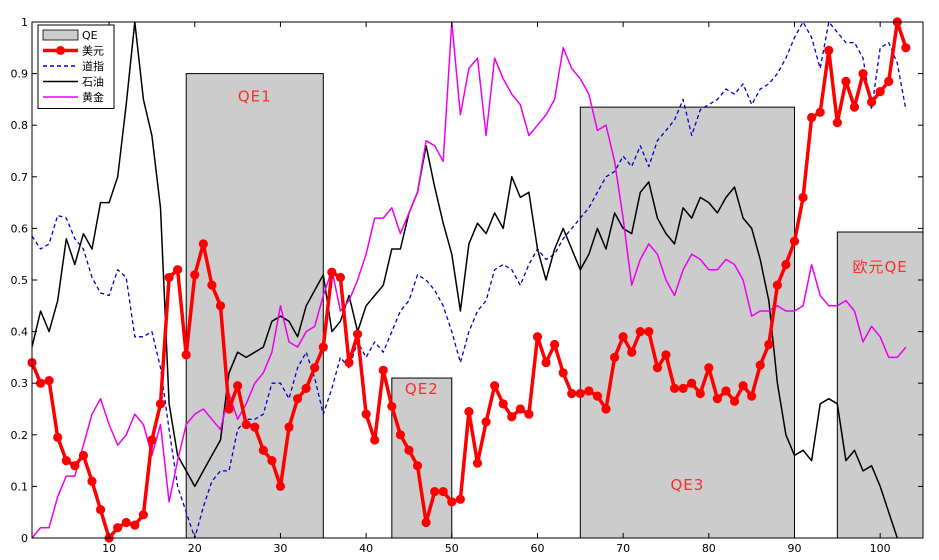 The height and width of the screenshot is (560, 939). I want to click on y-tick-label: 0.3, so click(20, 383).